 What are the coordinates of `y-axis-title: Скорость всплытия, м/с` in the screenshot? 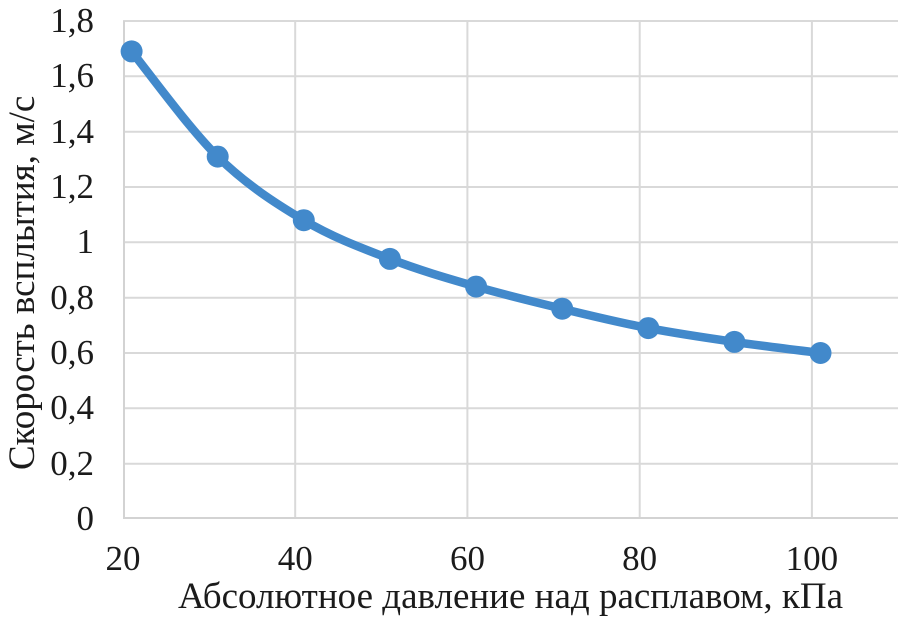 It's located at (22, 282).